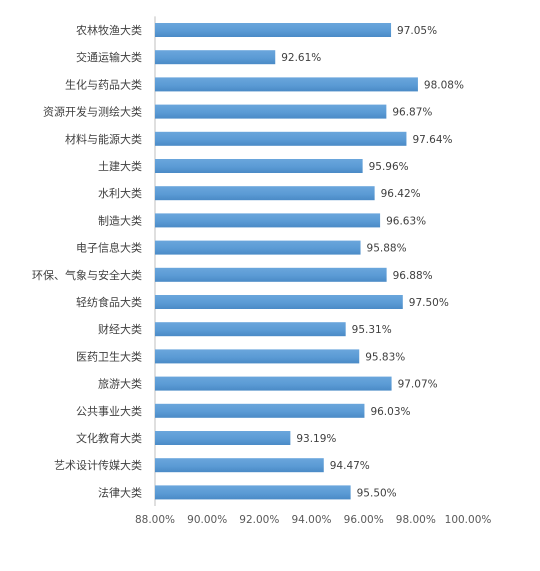 Image resolution: width=540 pixels, height=571 pixels. Describe the element at coordinates (120, 220) in the screenshot. I see `category-label: 制造大类` at that location.